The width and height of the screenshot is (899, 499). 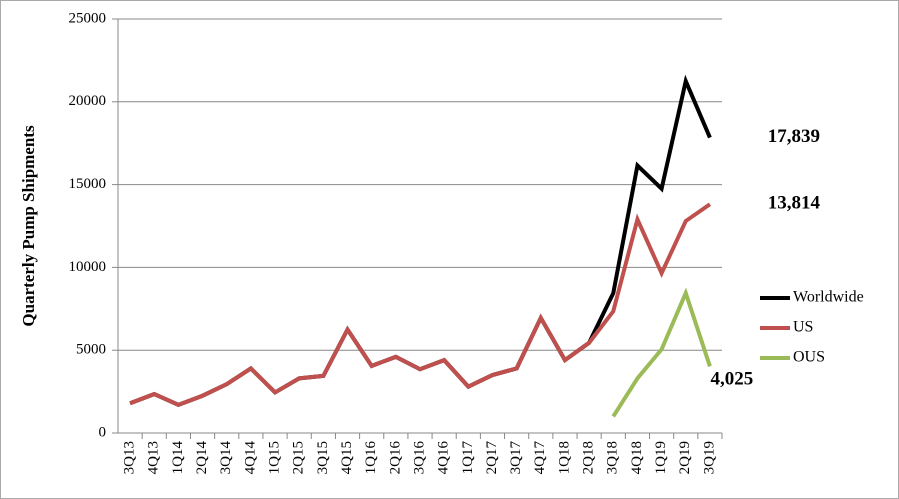 What do you see at coordinates (371, 458) in the screenshot?
I see `x-tick-label: 1Q16` at bounding box center [371, 458].